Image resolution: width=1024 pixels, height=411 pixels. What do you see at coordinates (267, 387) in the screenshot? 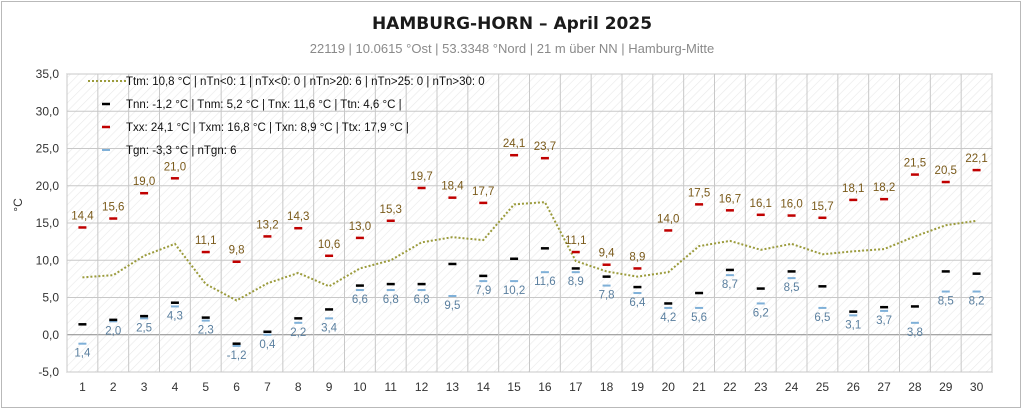
I see `x-tick-label: 7` at bounding box center [267, 387].